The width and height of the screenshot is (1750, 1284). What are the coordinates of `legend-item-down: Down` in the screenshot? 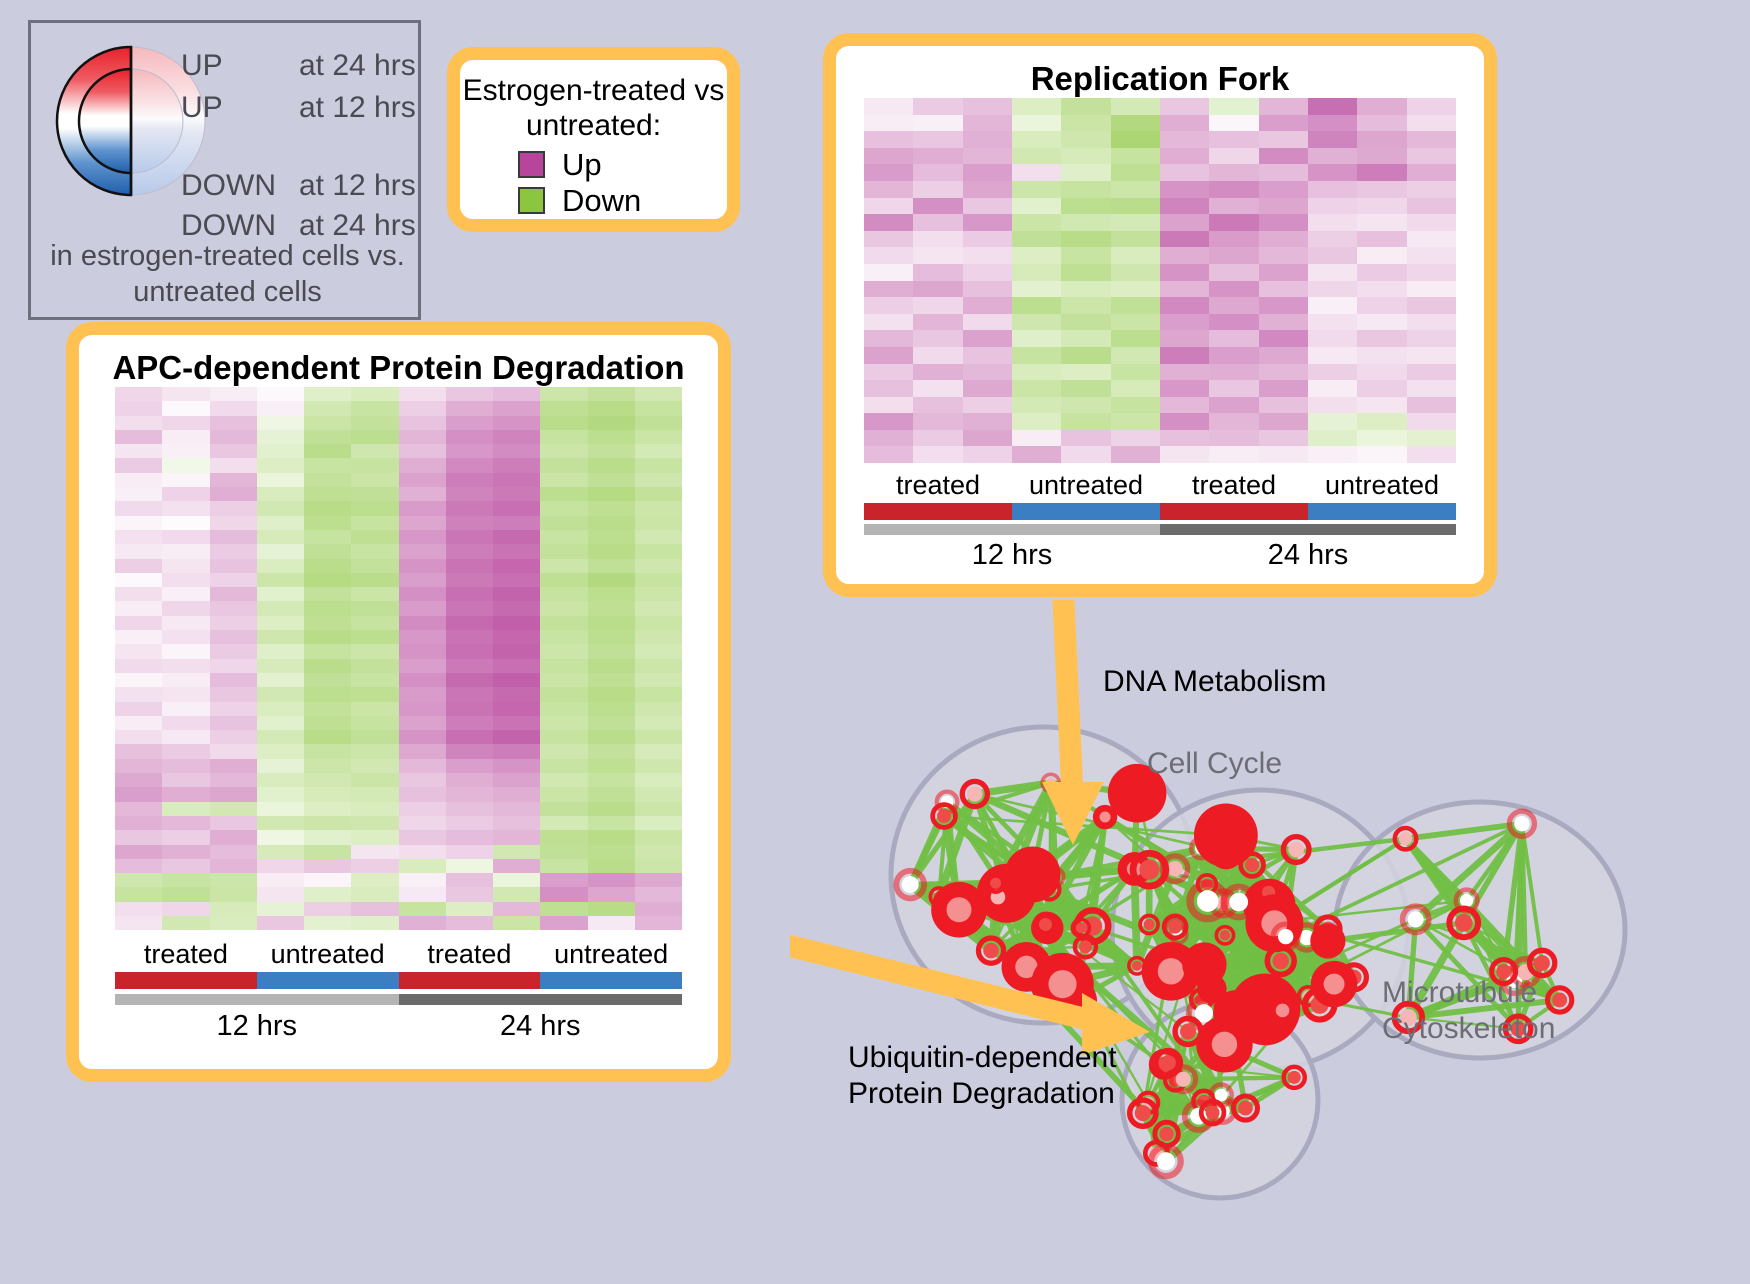 It's located at (593, 200).